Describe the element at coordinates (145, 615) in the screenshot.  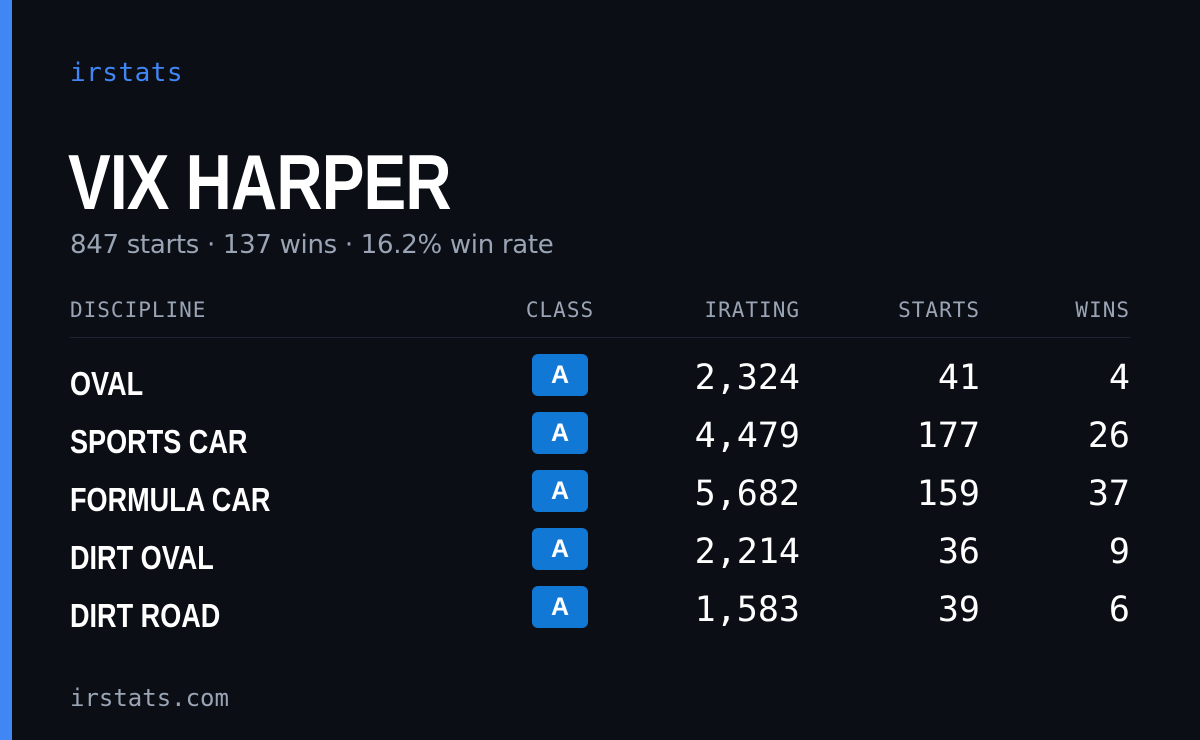
I see `discipline-name: DIRT ROAD` at that location.